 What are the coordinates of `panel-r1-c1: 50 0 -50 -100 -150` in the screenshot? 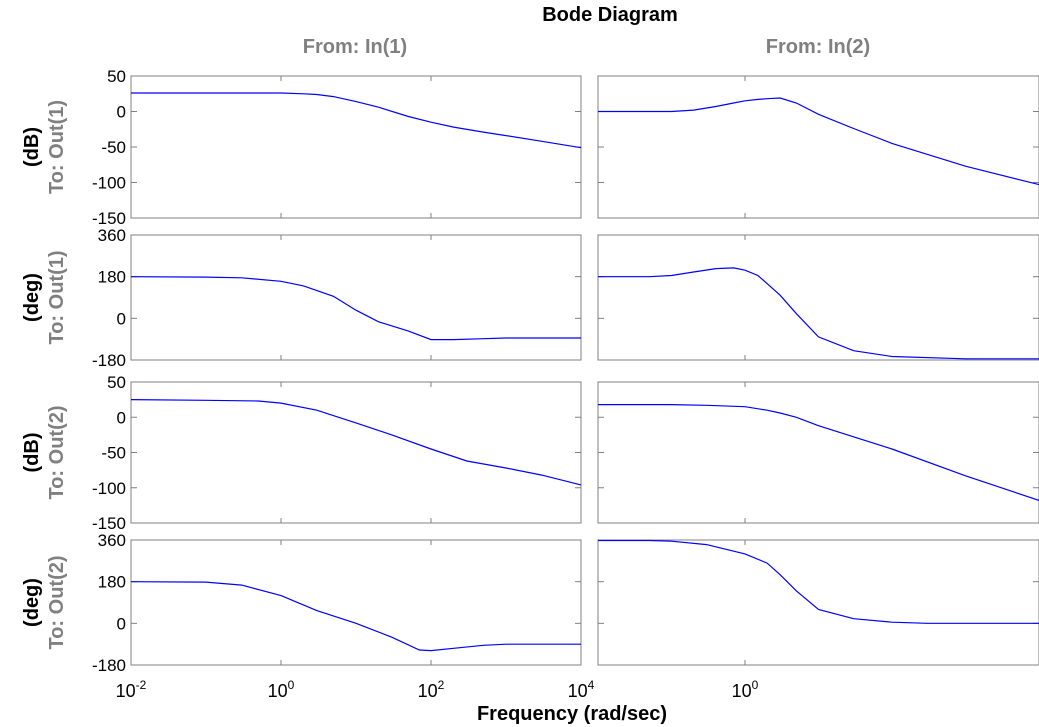 It's located at (337, 147).